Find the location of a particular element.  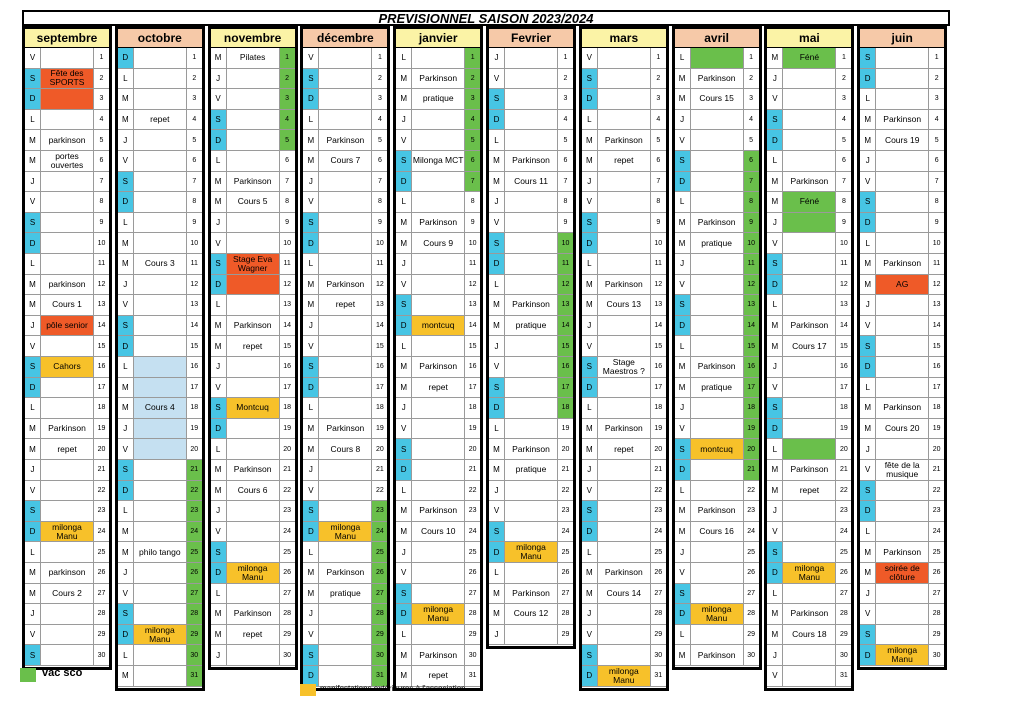

day-row: M Parkinson 14 is located at coordinates (809, 326).